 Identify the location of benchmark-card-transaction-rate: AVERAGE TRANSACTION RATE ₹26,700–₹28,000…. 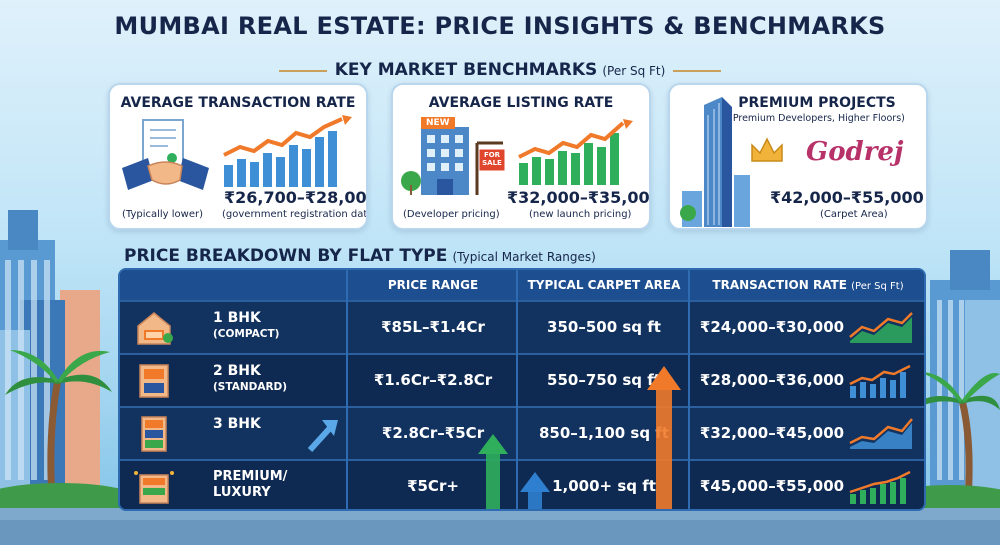
(238, 156).